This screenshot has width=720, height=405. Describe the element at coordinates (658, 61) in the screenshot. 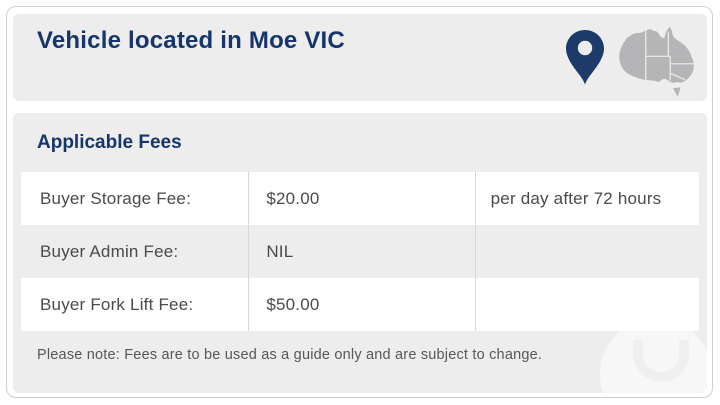

I see `australia-map-icon` at that location.